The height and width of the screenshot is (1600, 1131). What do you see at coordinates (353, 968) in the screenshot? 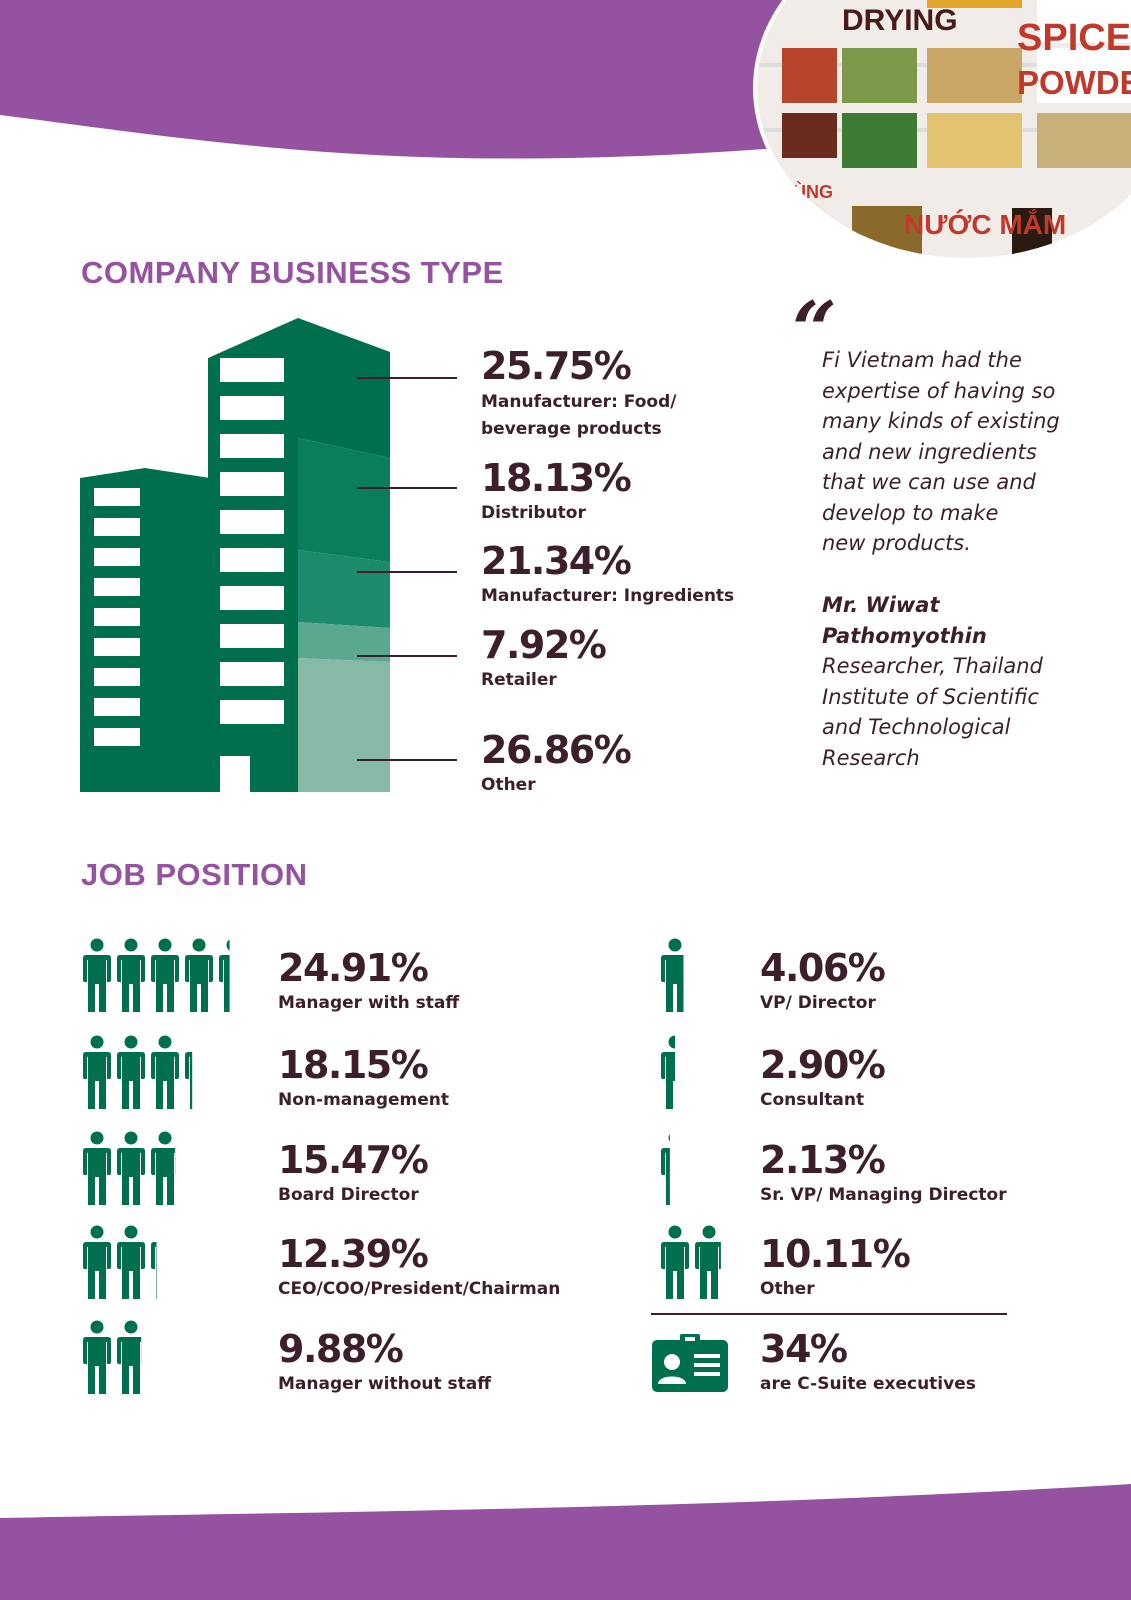
I see `job-value: 24.91%` at bounding box center [353, 968].